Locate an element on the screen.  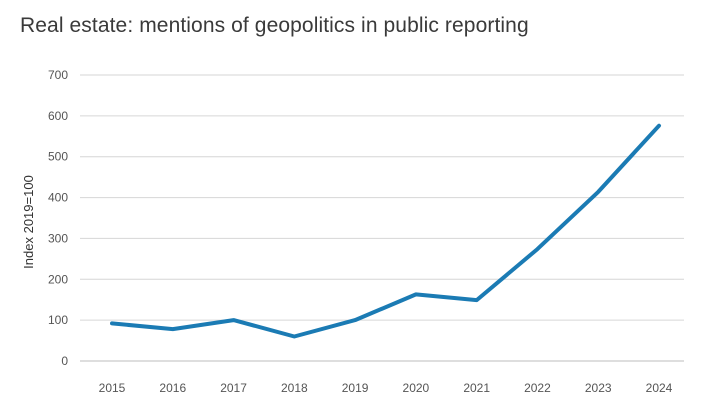
y-tick-label: 400 is located at coordinates (58, 198).